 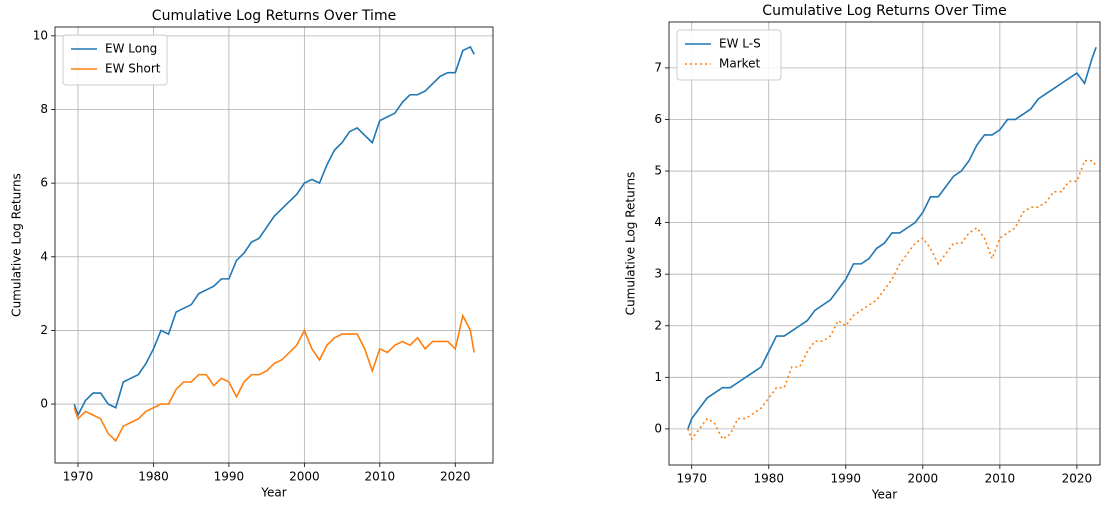 What do you see at coordinates (658, 67) in the screenshot?
I see `y-tick-label: 7` at bounding box center [658, 67].